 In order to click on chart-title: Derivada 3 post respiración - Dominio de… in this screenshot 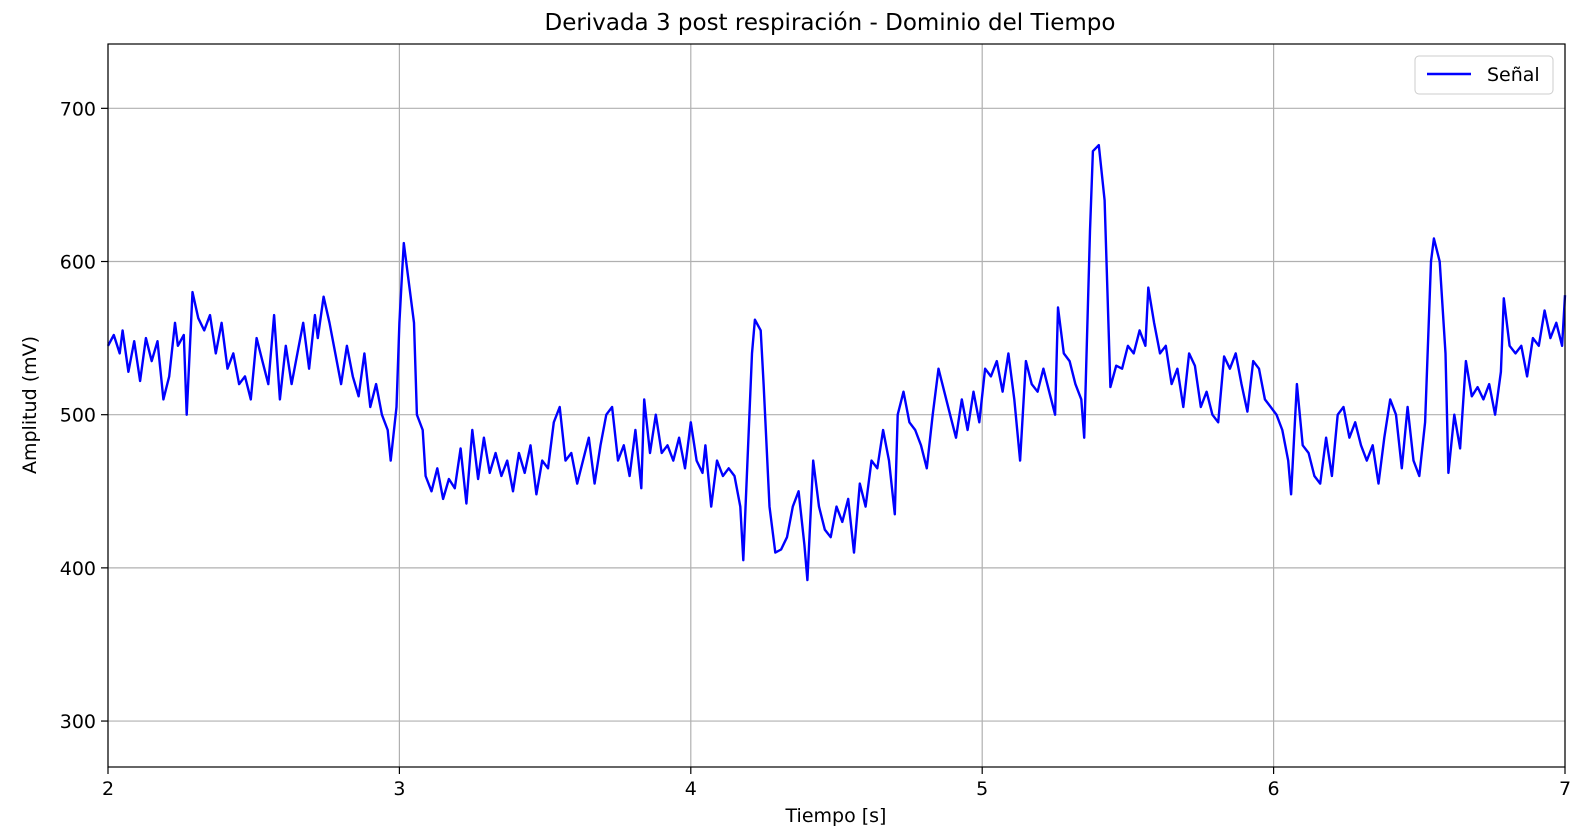, I will do `click(830, 23)`.